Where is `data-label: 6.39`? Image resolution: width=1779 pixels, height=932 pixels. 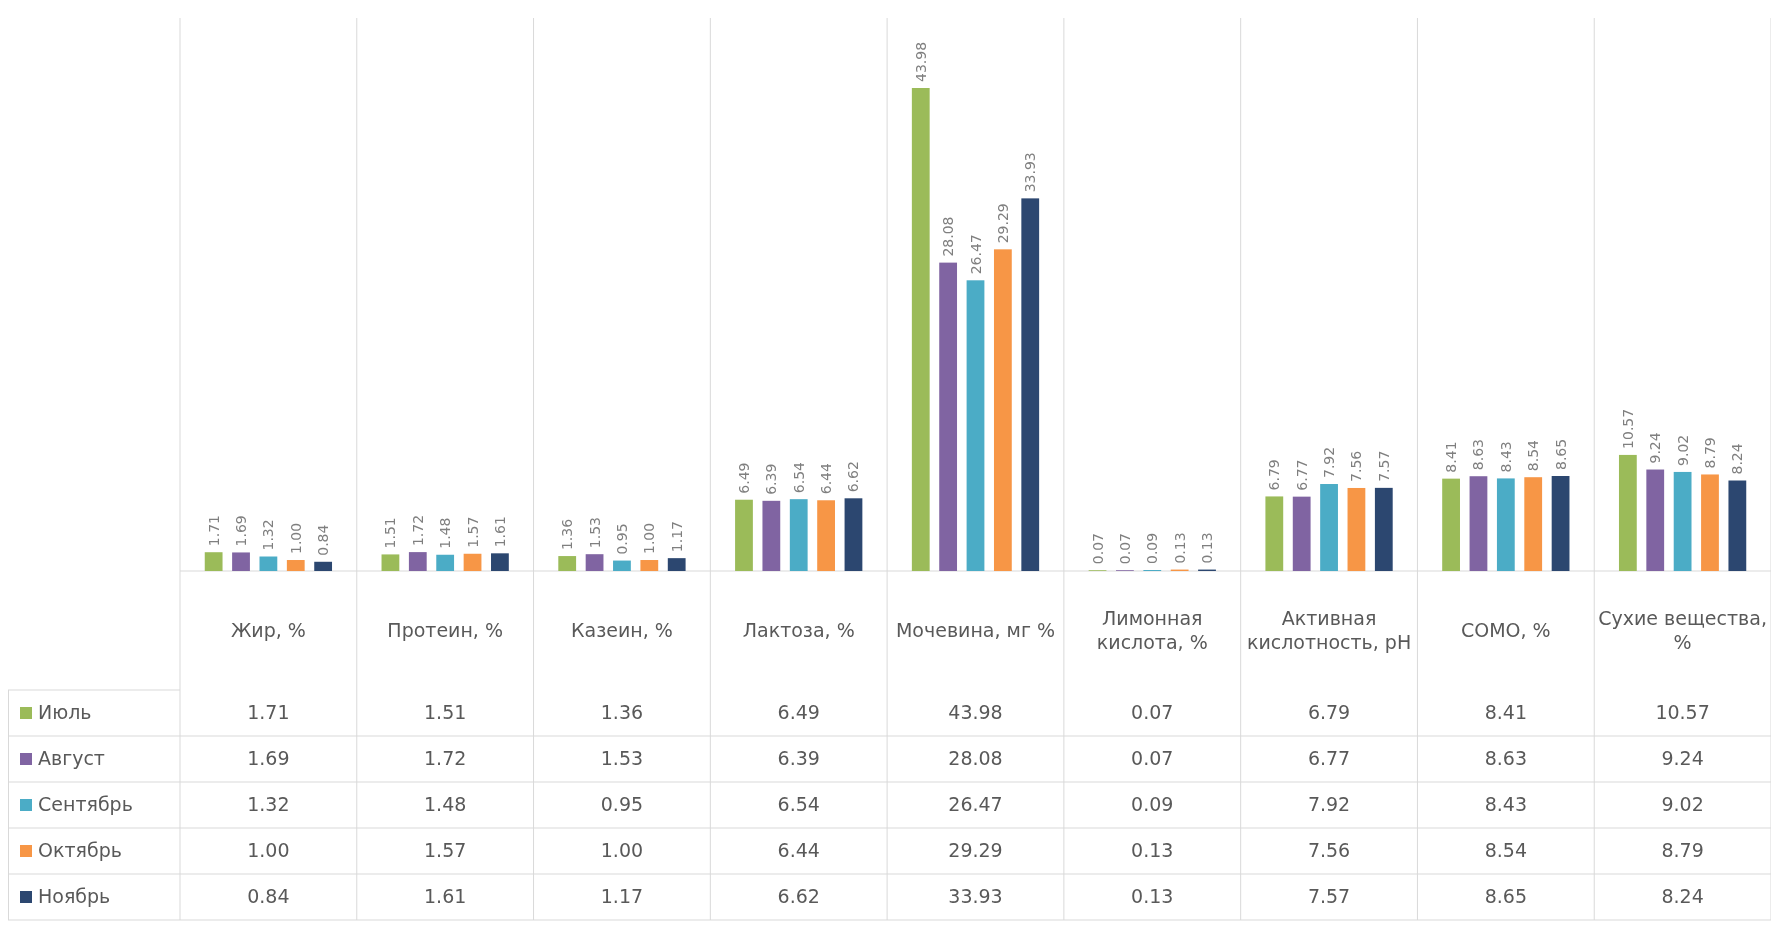 data-label: 6.39 is located at coordinates (798, 757).